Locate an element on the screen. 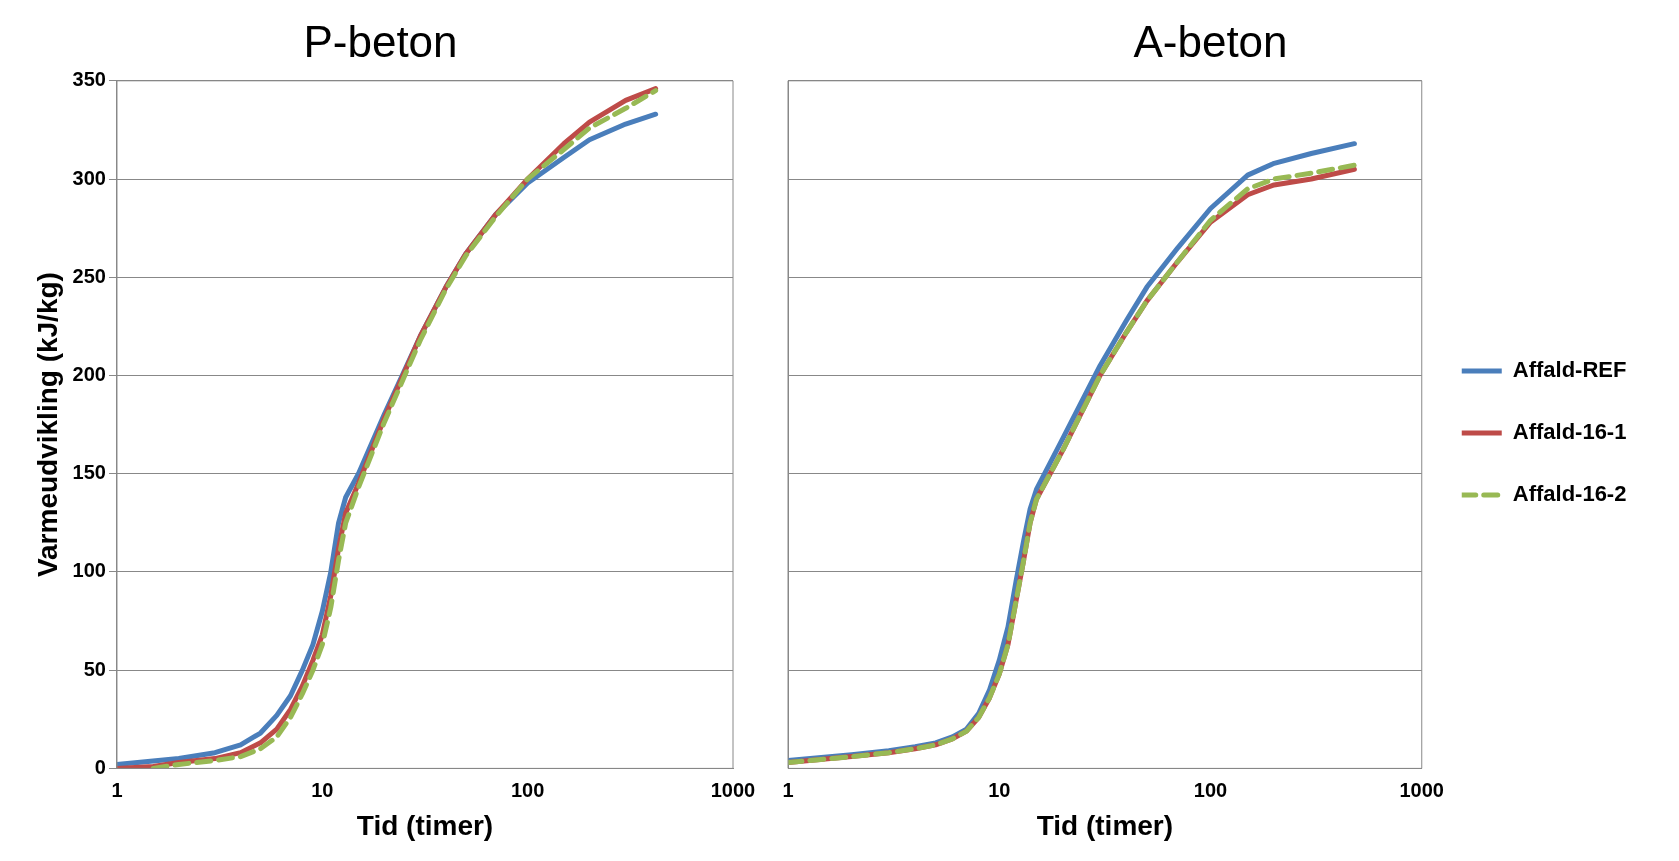  chart-title: A-beton is located at coordinates (1210, 41).